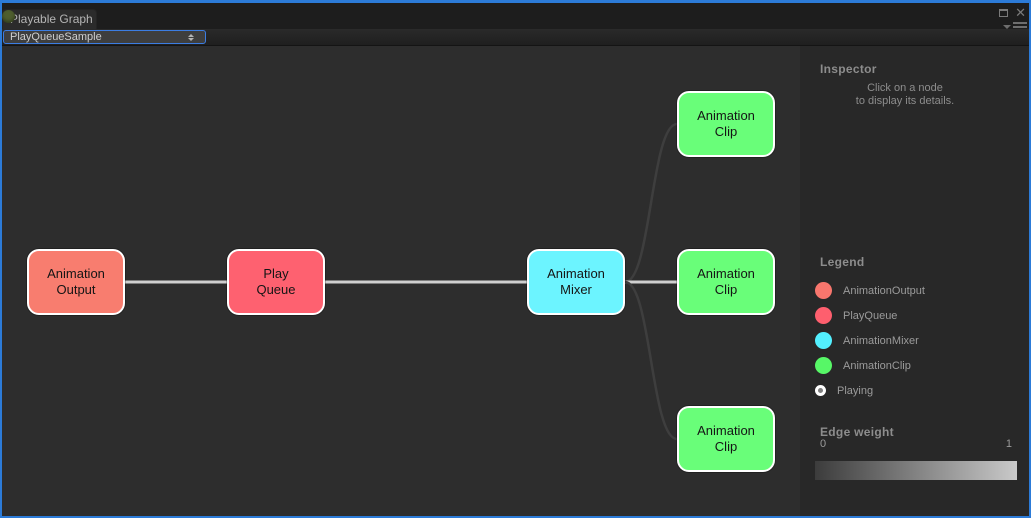  I want to click on tab-playable-graph: Playable Graph, so click(49, 19).